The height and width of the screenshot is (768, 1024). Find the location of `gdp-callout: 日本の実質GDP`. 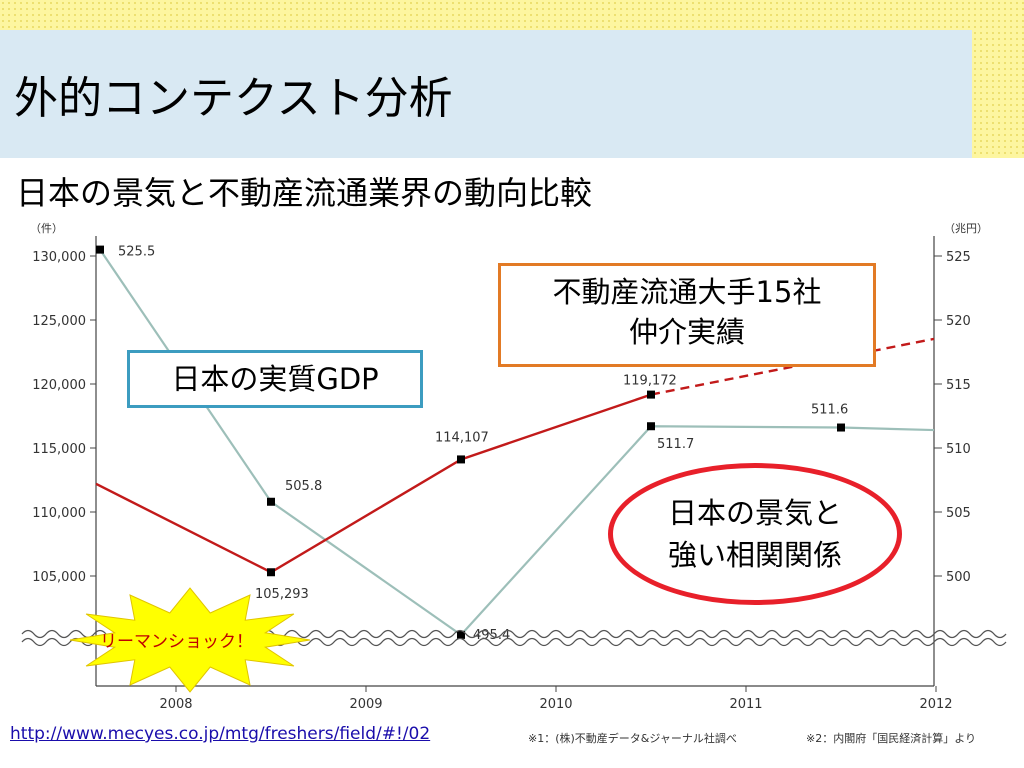

gdp-callout: 日本の実質GDP is located at coordinates (275, 379).